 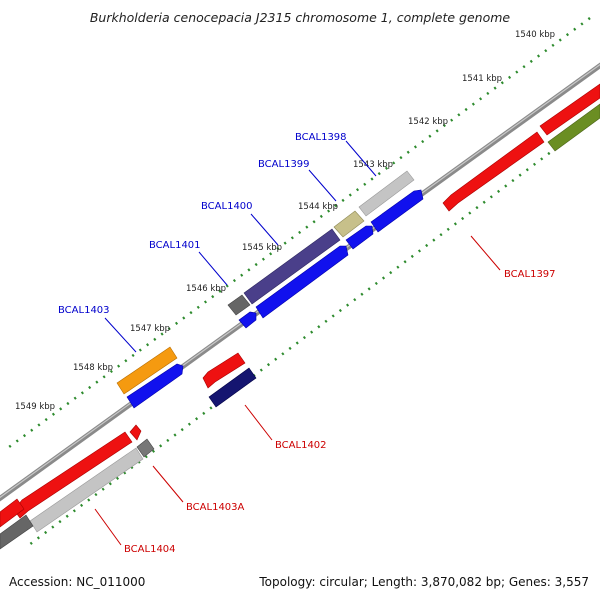 What do you see at coordinates (215, 507) in the screenshot?
I see `gene-label-bcal1403a: BCAL1403A` at bounding box center [215, 507].